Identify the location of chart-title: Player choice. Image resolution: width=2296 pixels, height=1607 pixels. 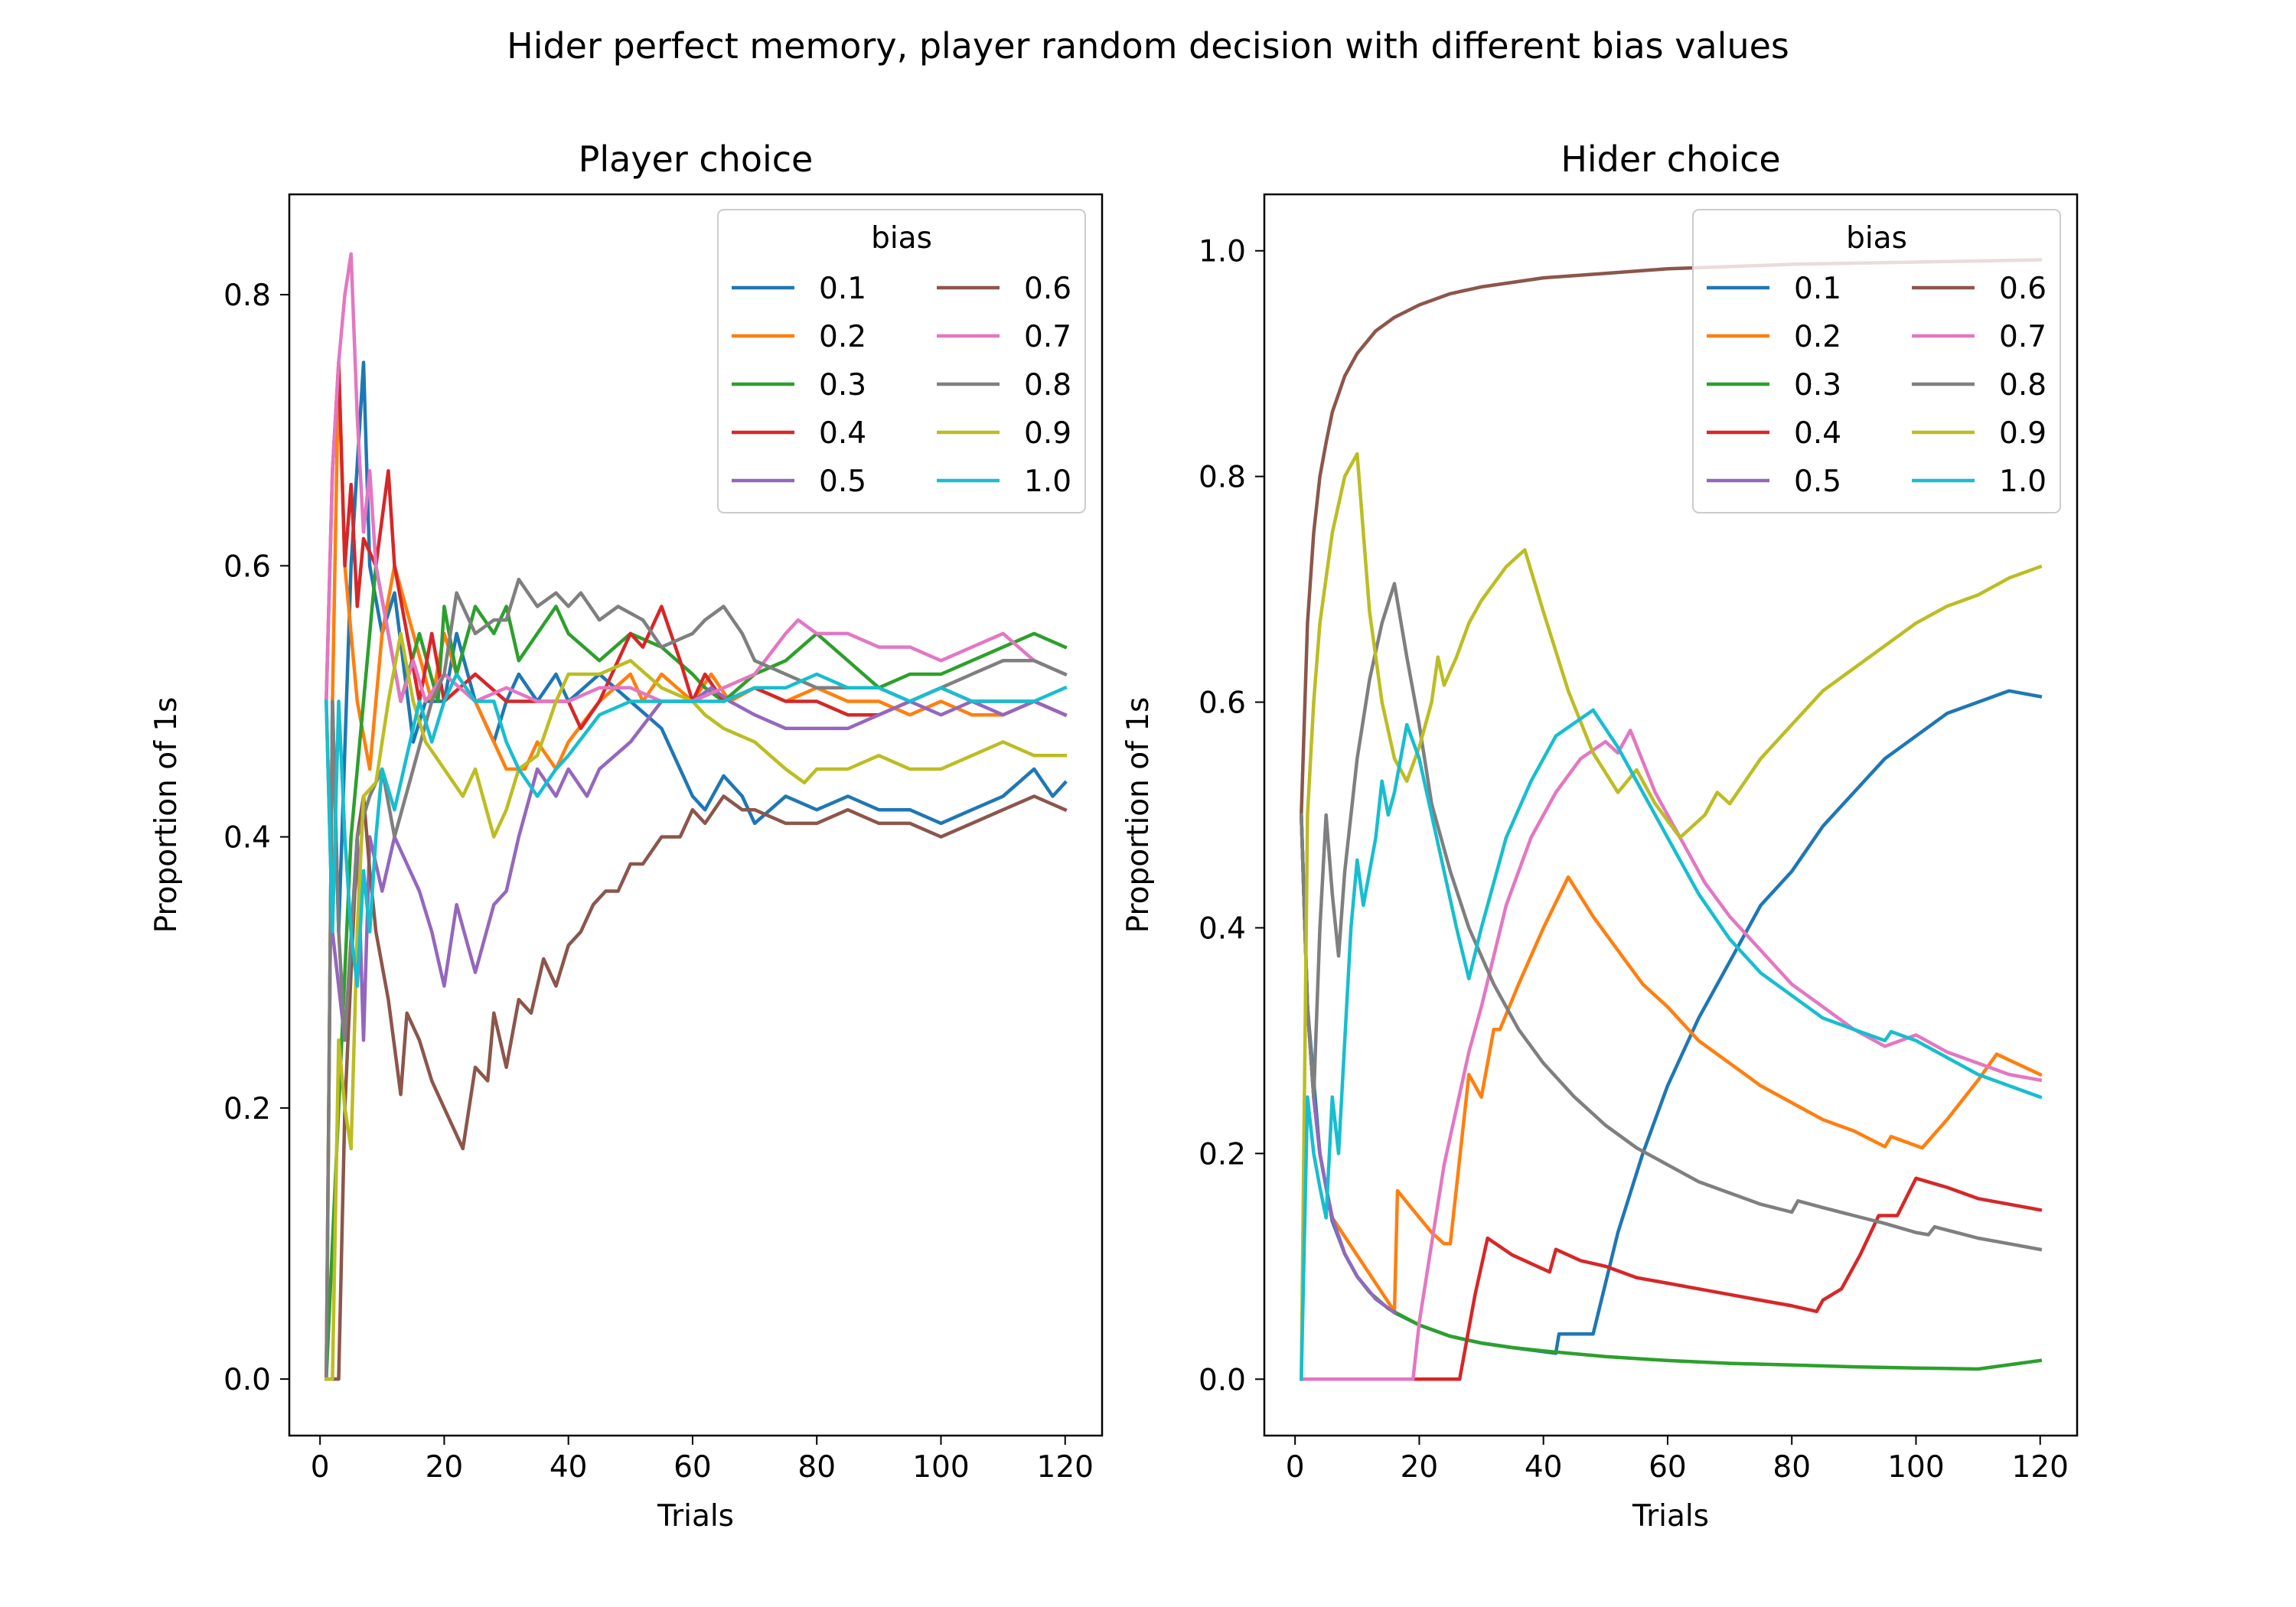
(696, 159).